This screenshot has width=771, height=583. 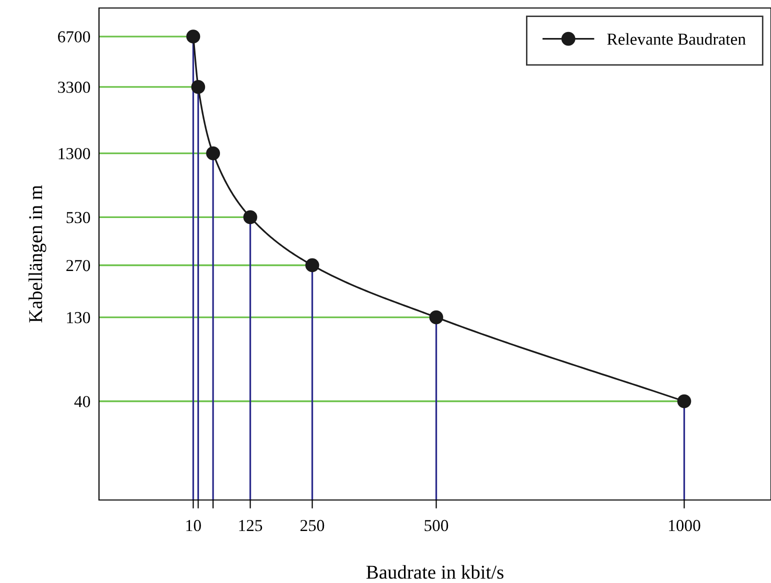 What do you see at coordinates (82, 402) in the screenshot?
I see `y-tick-label: 40` at bounding box center [82, 402].